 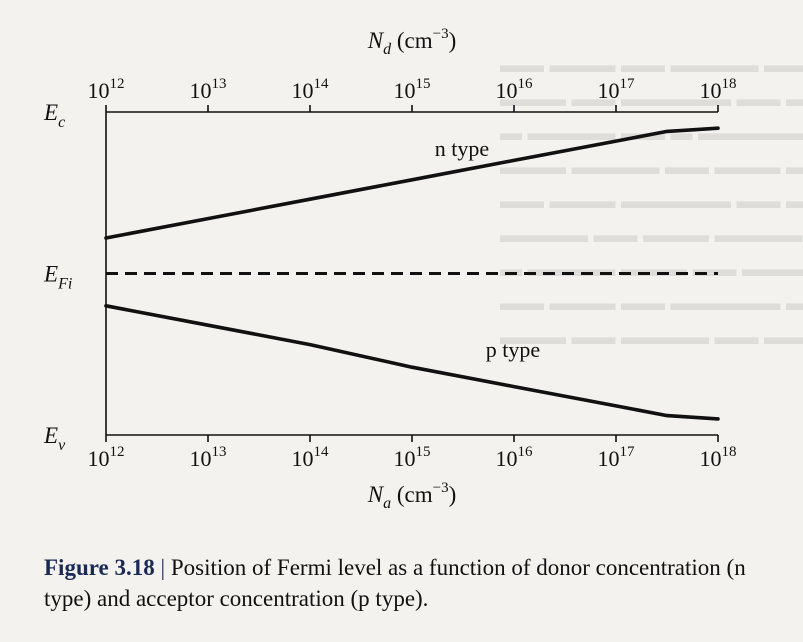 I want to click on energy-level-label-EFi: EFi, so click(x=57, y=277).